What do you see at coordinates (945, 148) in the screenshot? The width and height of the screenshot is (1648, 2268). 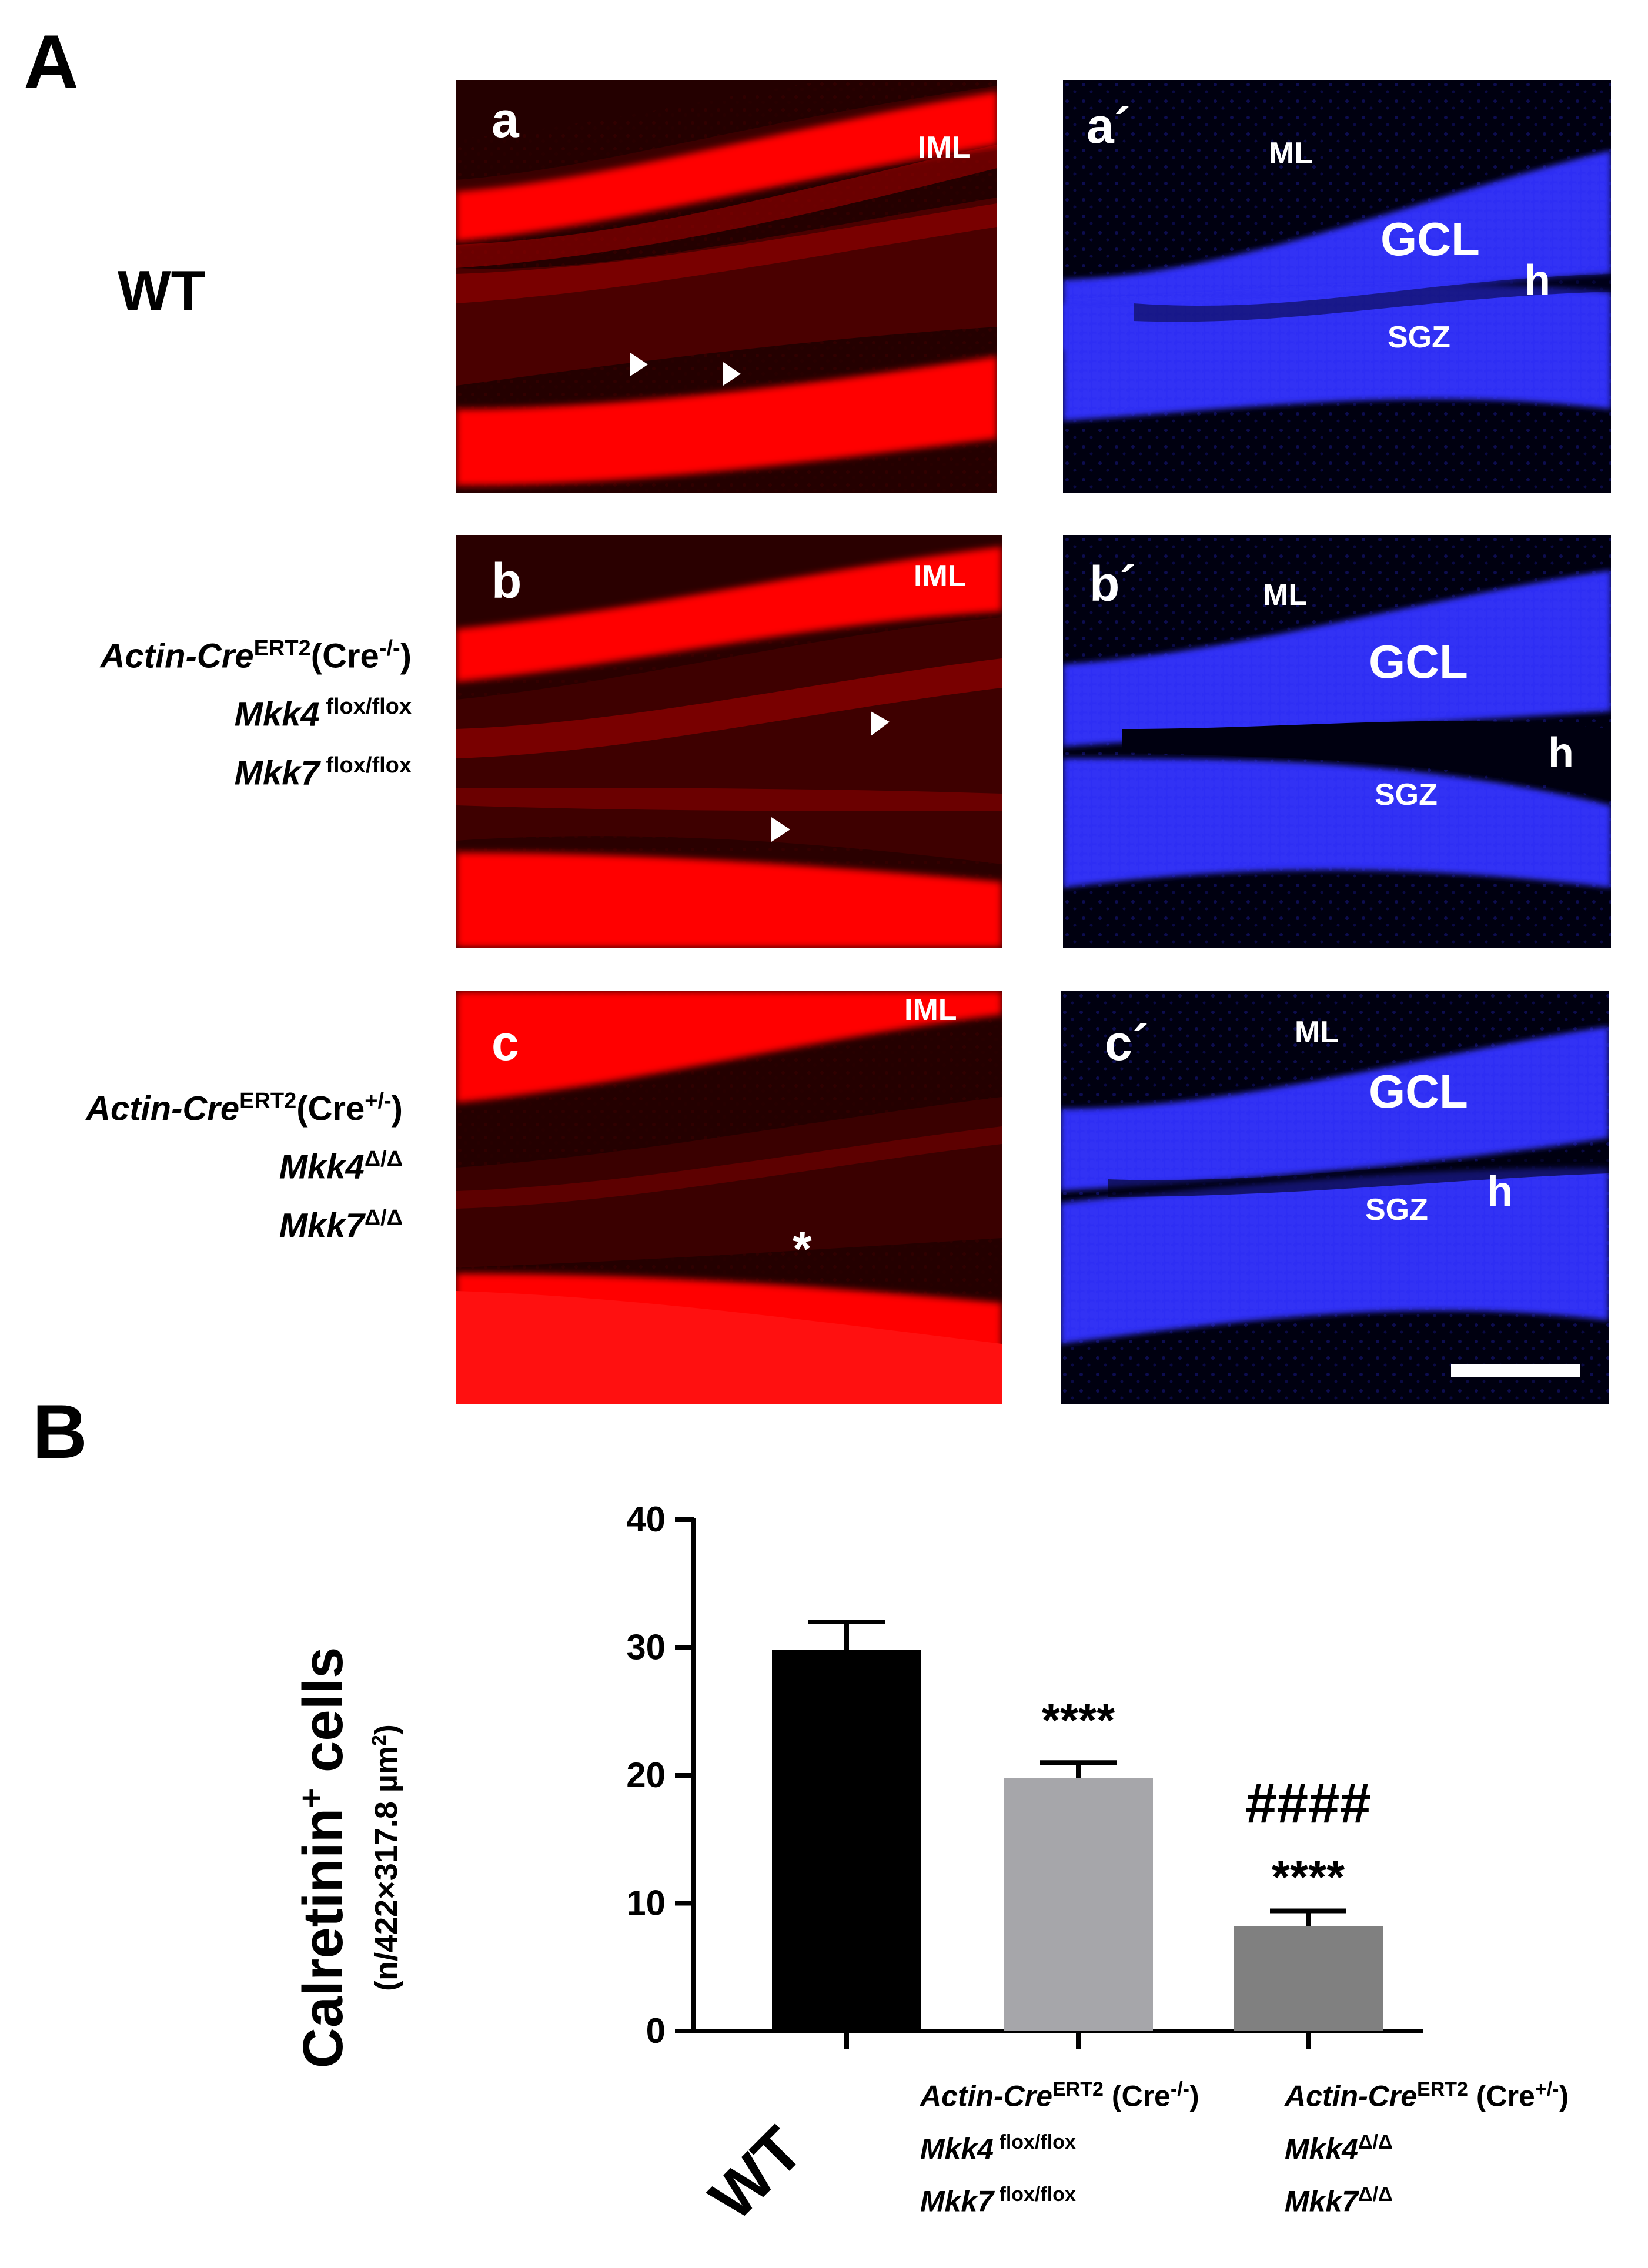 I see `micrograph-a-iml: IML` at bounding box center [945, 148].